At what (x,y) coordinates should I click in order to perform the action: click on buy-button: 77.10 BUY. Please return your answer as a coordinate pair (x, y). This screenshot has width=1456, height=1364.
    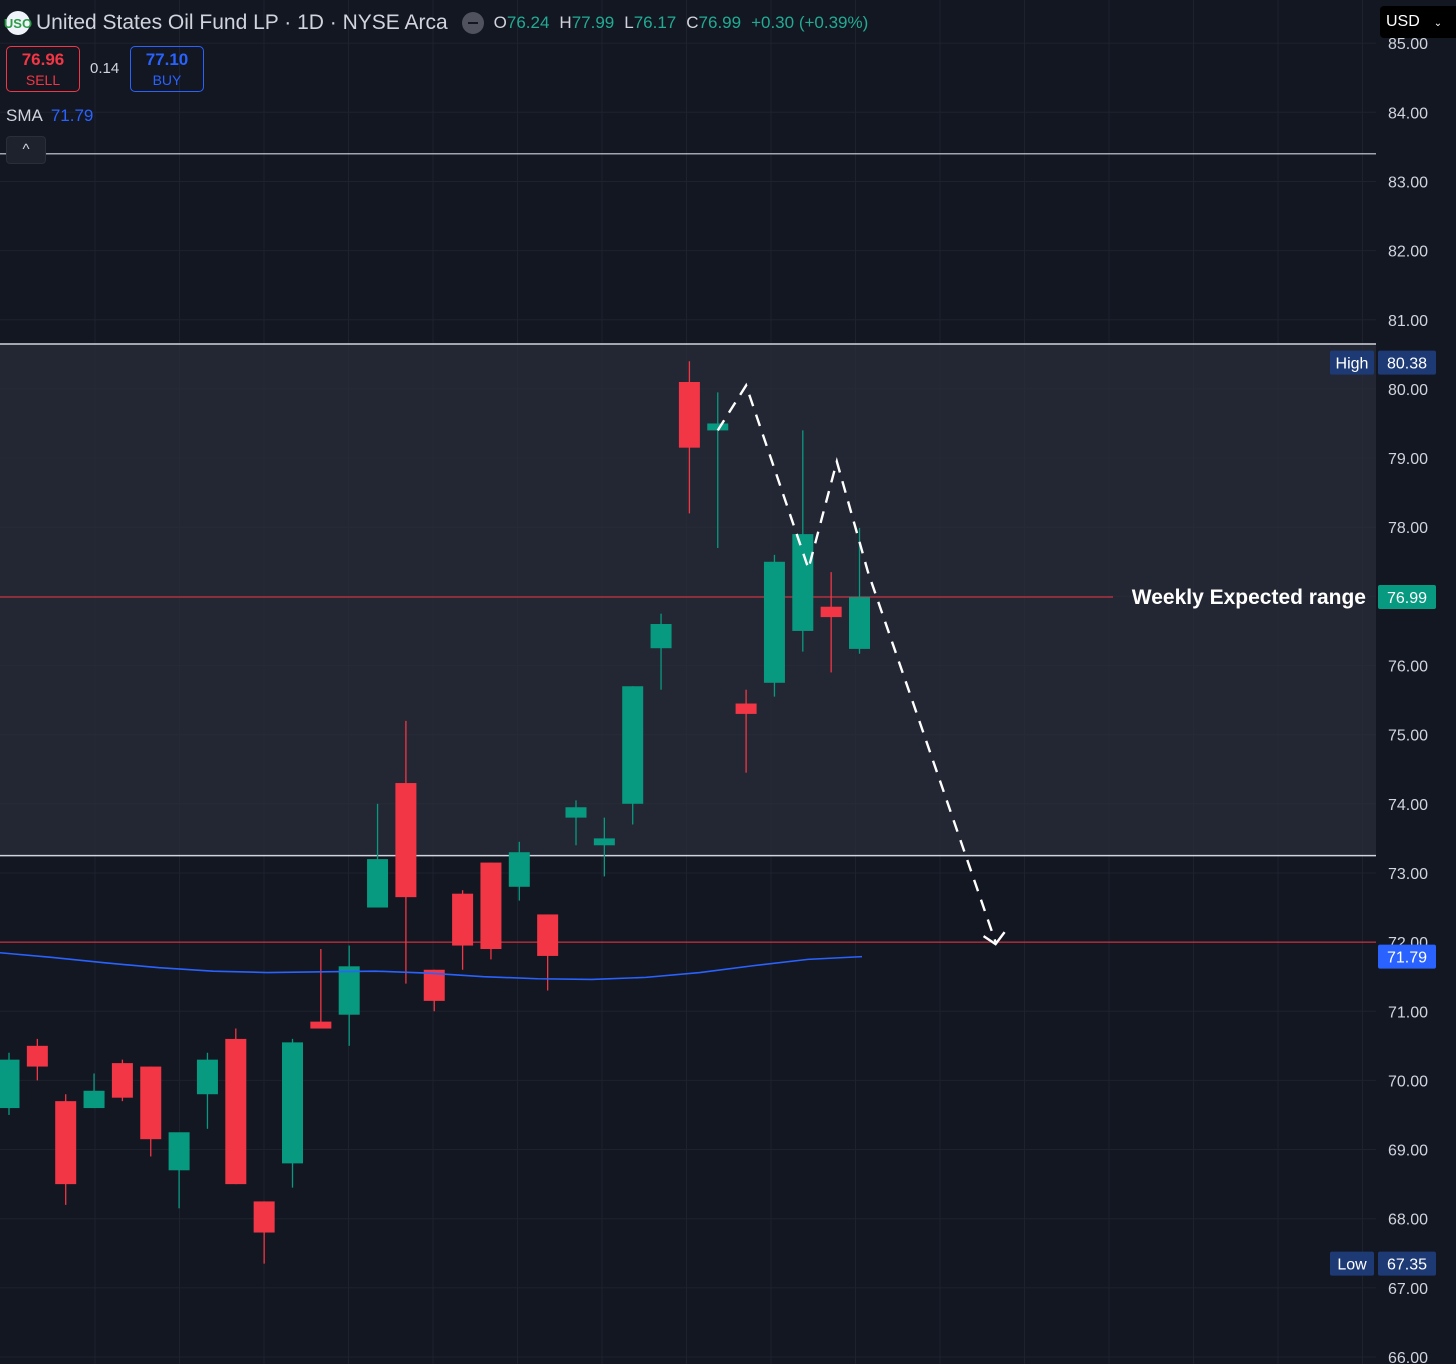
    Looking at the image, I should click on (167, 69).